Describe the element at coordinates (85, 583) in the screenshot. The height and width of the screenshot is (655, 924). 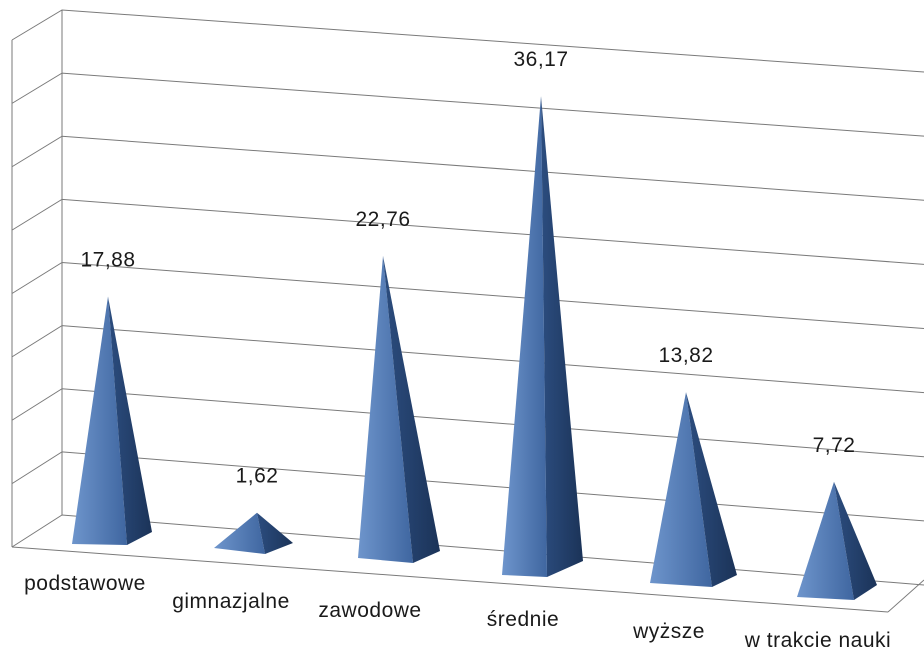
I see `category-label: podstawowe` at that location.